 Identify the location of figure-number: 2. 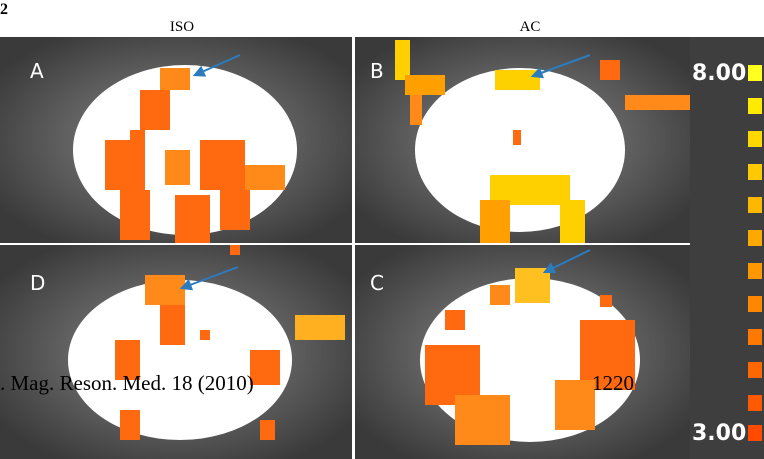
(4, 9).